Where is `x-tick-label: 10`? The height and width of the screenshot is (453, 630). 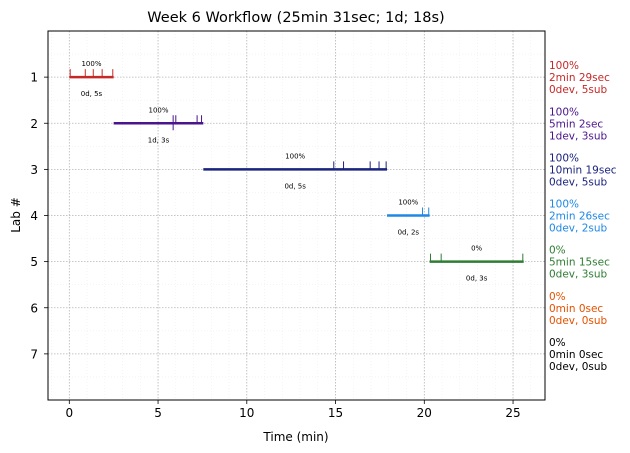
x-tick-label: 10 is located at coordinates (246, 413).